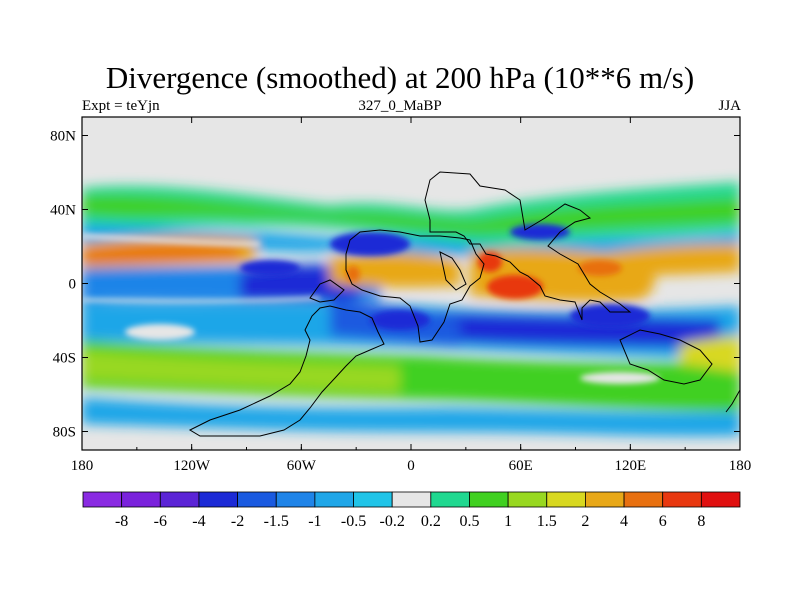  What do you see at coordinates (237, 521) in the screenshot?
I see `colorbar-label: -2` at bounding box center [237, 521].